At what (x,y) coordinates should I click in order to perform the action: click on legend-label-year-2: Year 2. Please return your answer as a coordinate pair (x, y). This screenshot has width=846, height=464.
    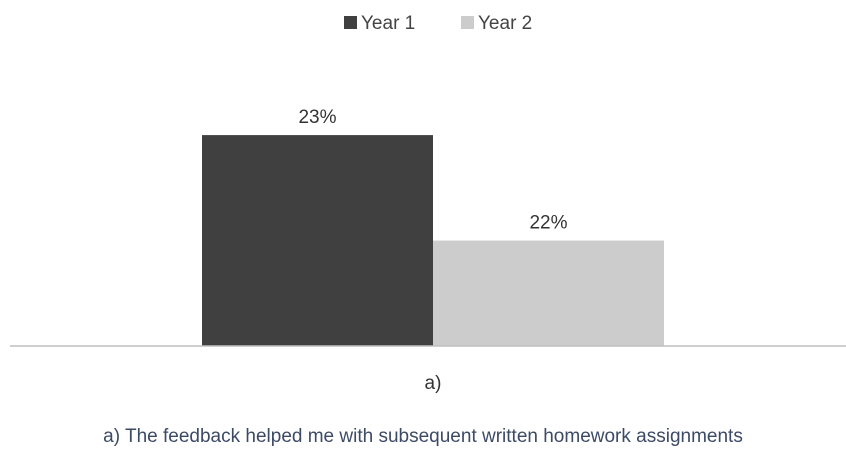
    Looking at the image, I should click on (505, 23).